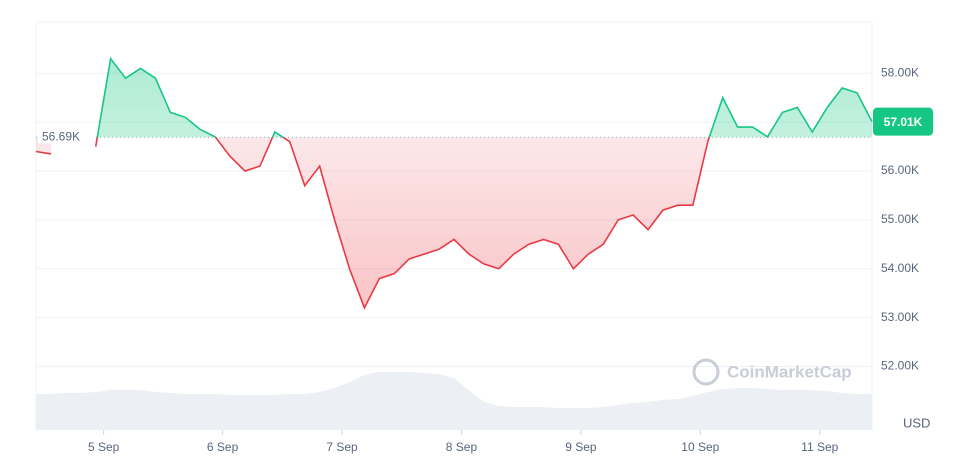 The height and width of the screenshot is (471, 955). I want to click on line-up, so click(484, 97).